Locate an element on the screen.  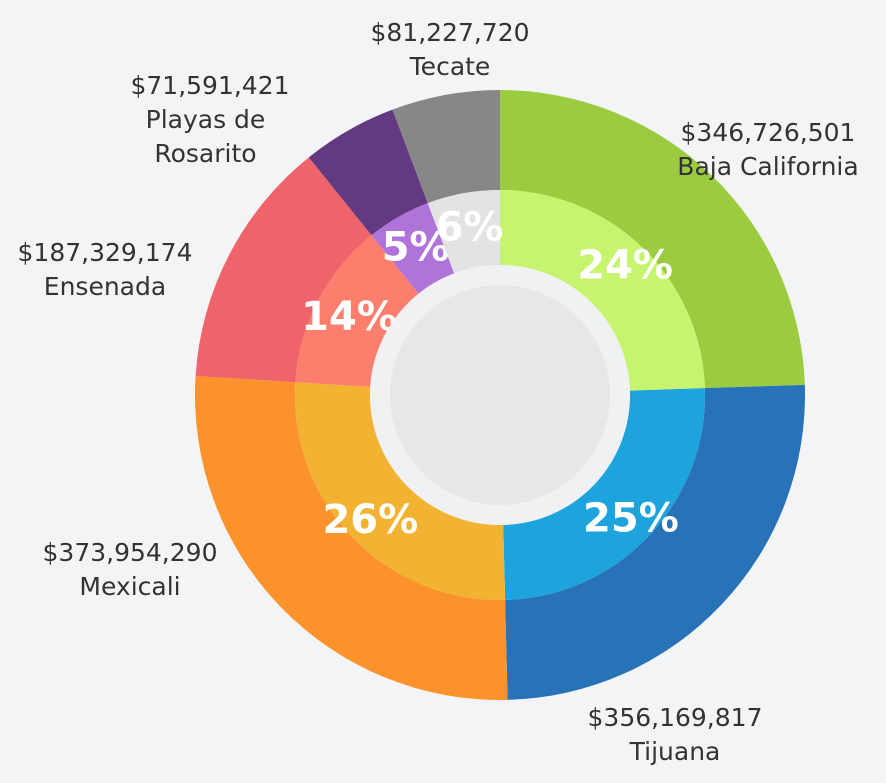
value-label: $356,169,817 is located at coordinates (675, 717).